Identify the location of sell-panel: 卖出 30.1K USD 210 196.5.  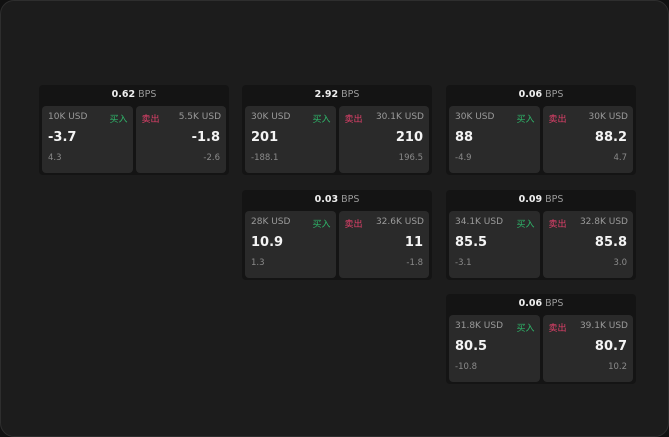
(383, 139).